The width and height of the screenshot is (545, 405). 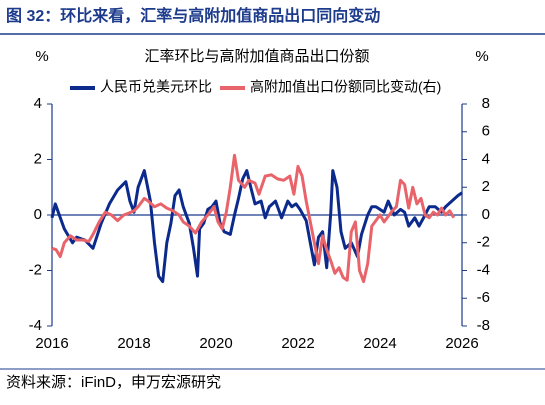 I want to click on y2-tick-label: 6, so click(x=486, y=131).